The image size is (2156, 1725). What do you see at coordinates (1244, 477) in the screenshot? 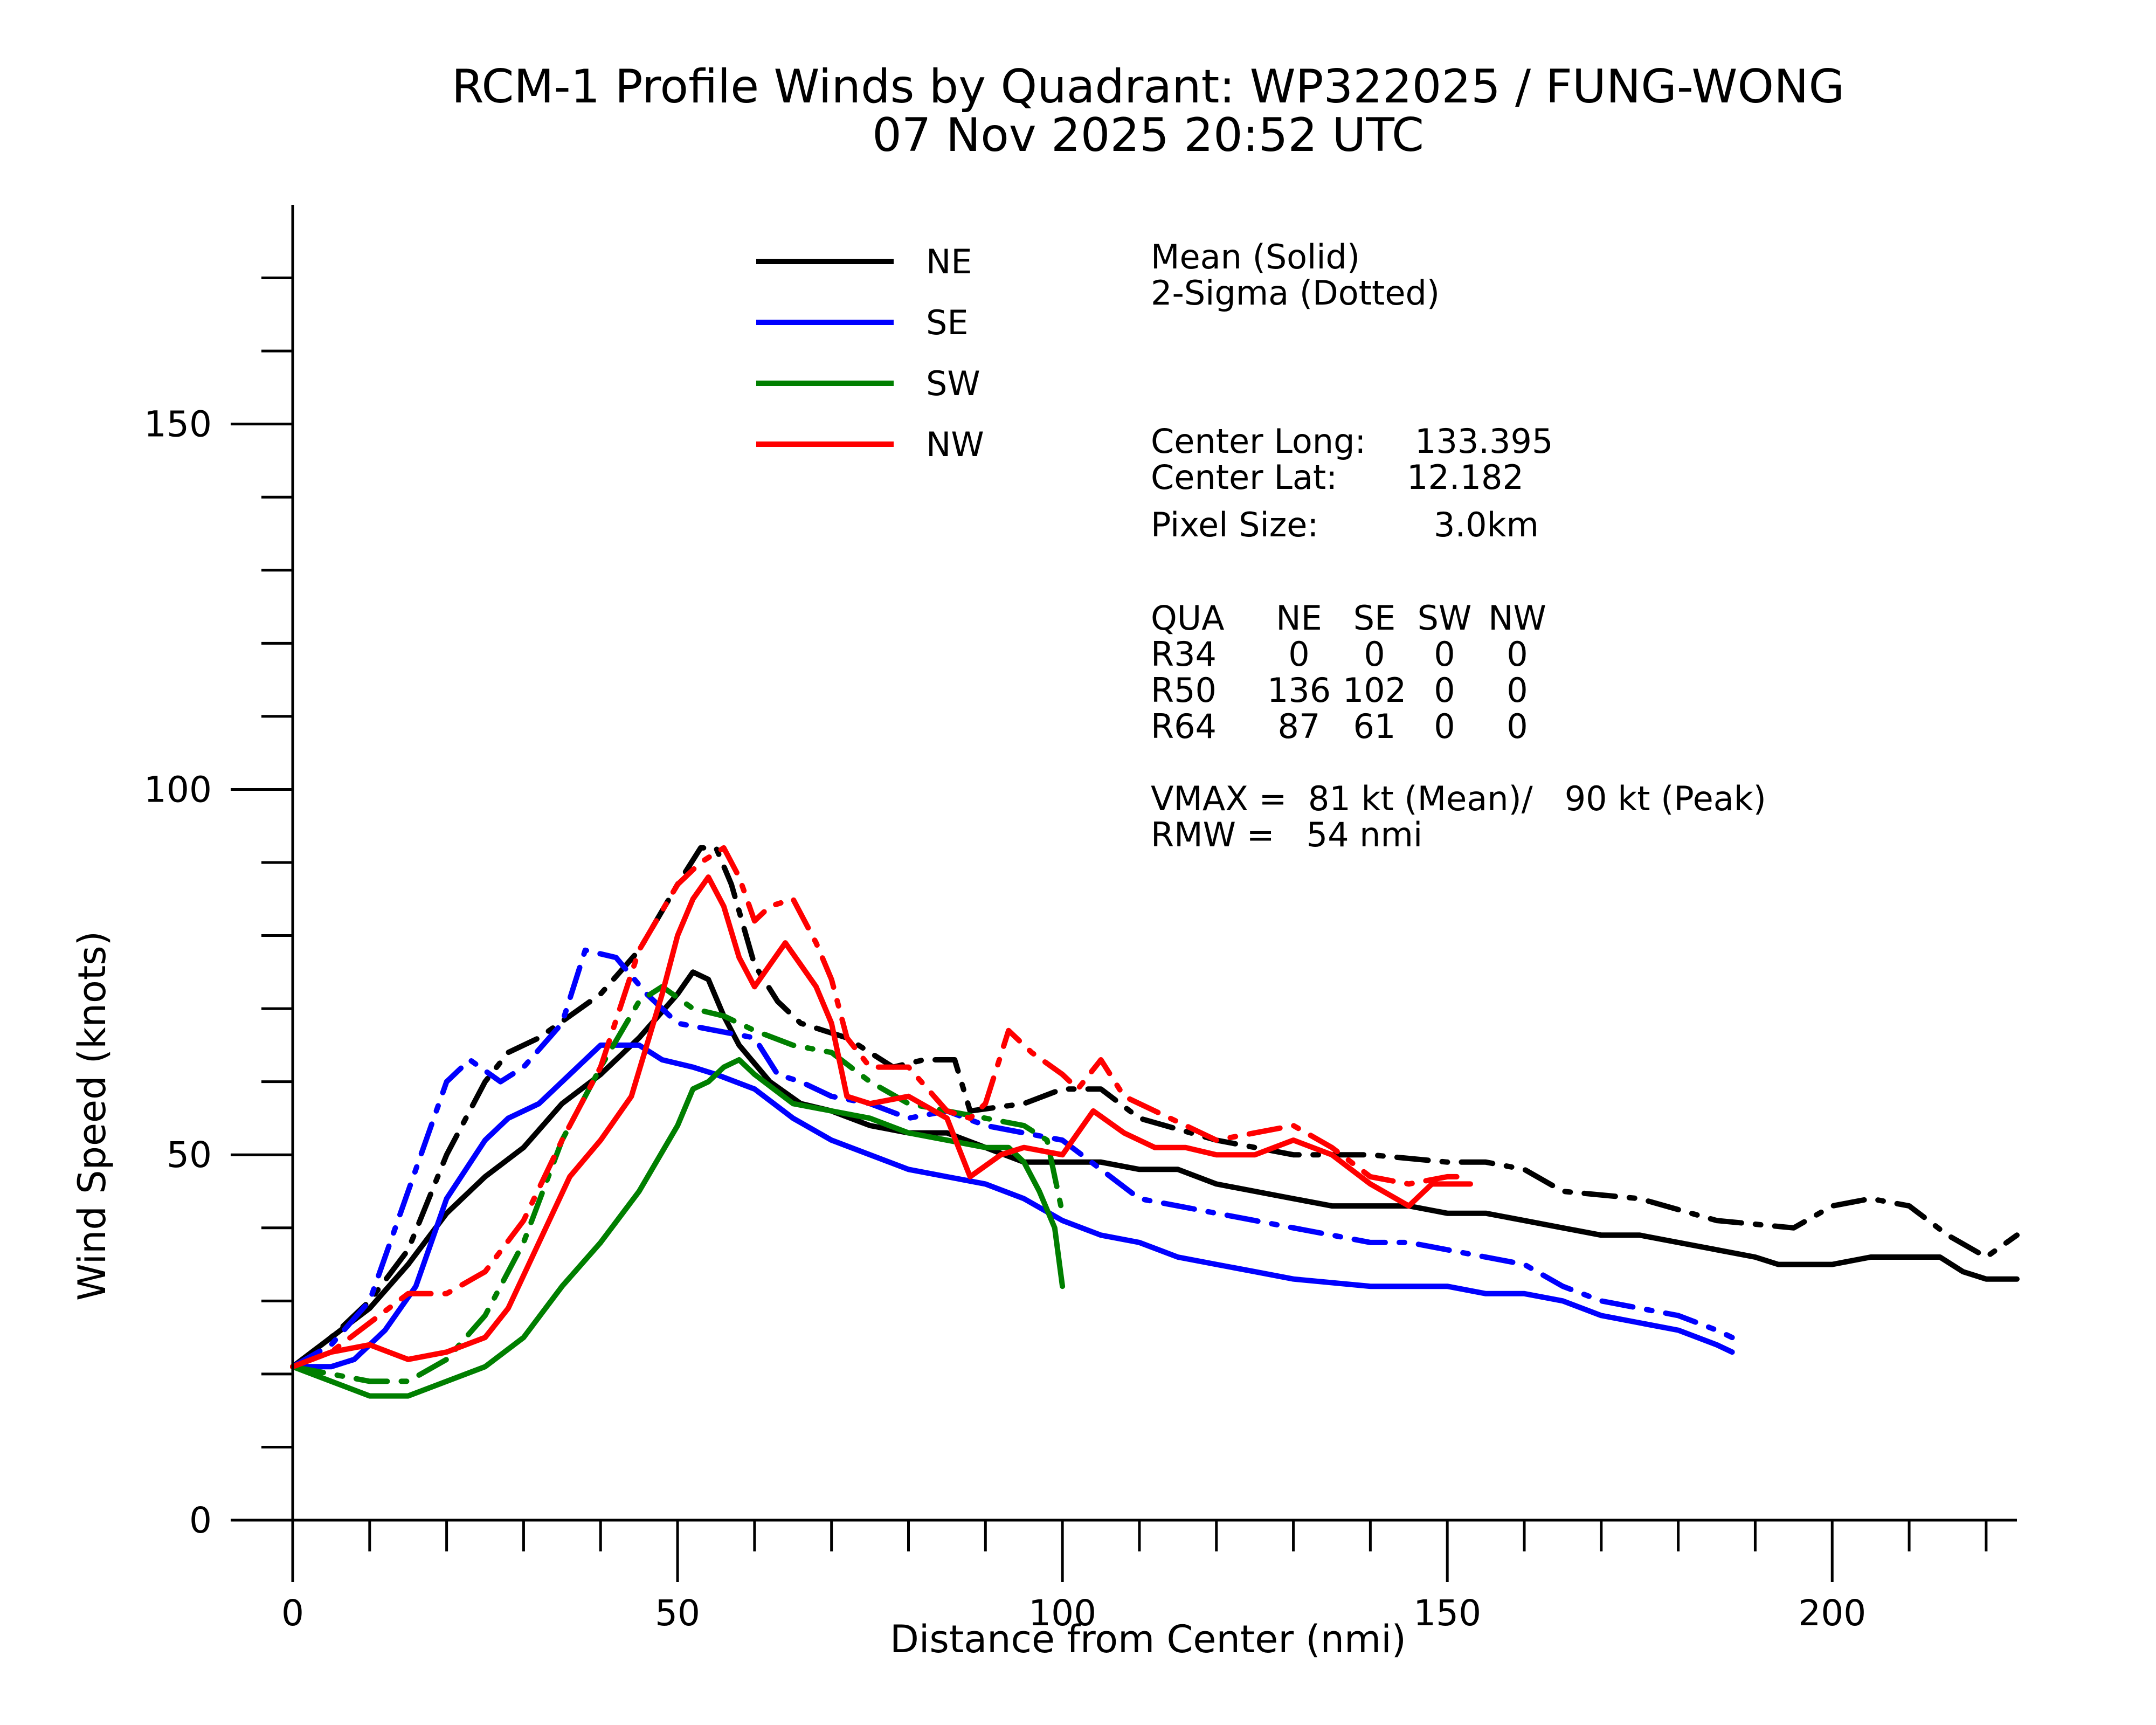
I see `center-lat-label: Center Lat:` at bounding box center [1244, 477].